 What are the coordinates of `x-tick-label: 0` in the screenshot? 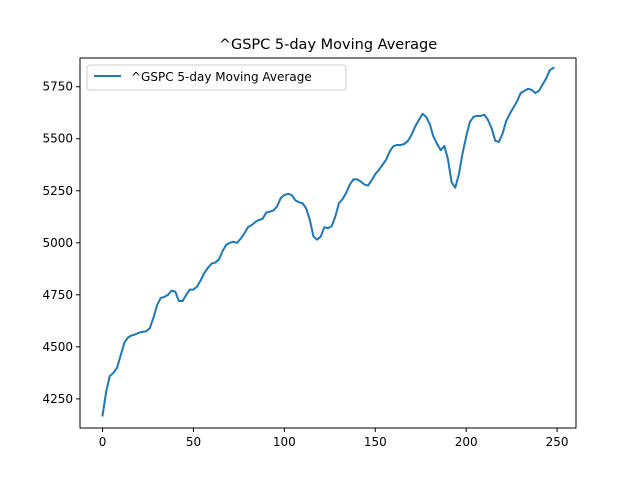 It's located at (103, 442).